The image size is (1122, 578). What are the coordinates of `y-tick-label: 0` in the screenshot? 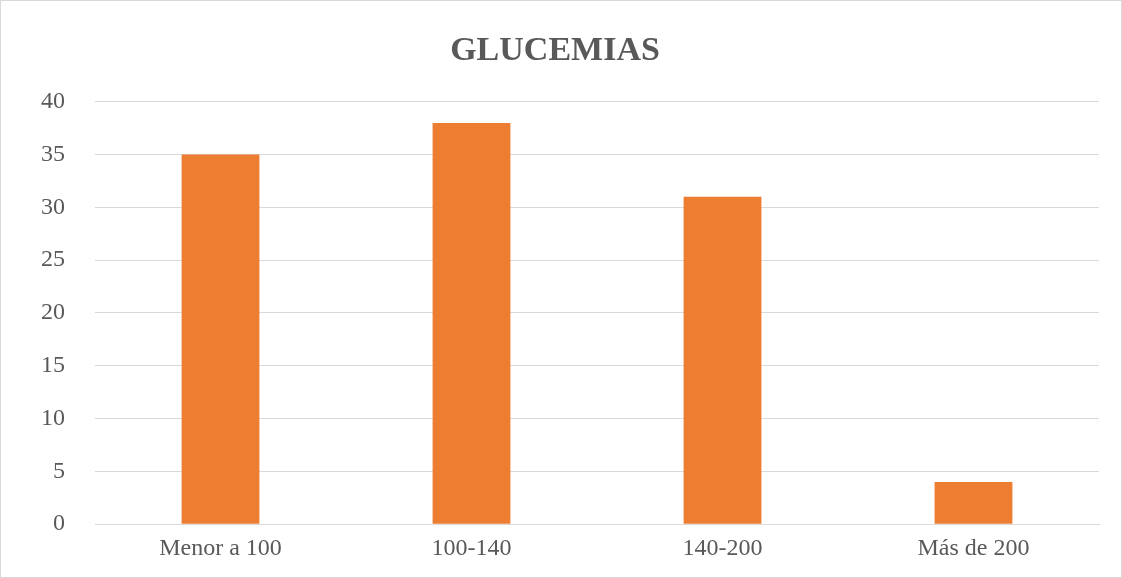 It's located at (59, 522).